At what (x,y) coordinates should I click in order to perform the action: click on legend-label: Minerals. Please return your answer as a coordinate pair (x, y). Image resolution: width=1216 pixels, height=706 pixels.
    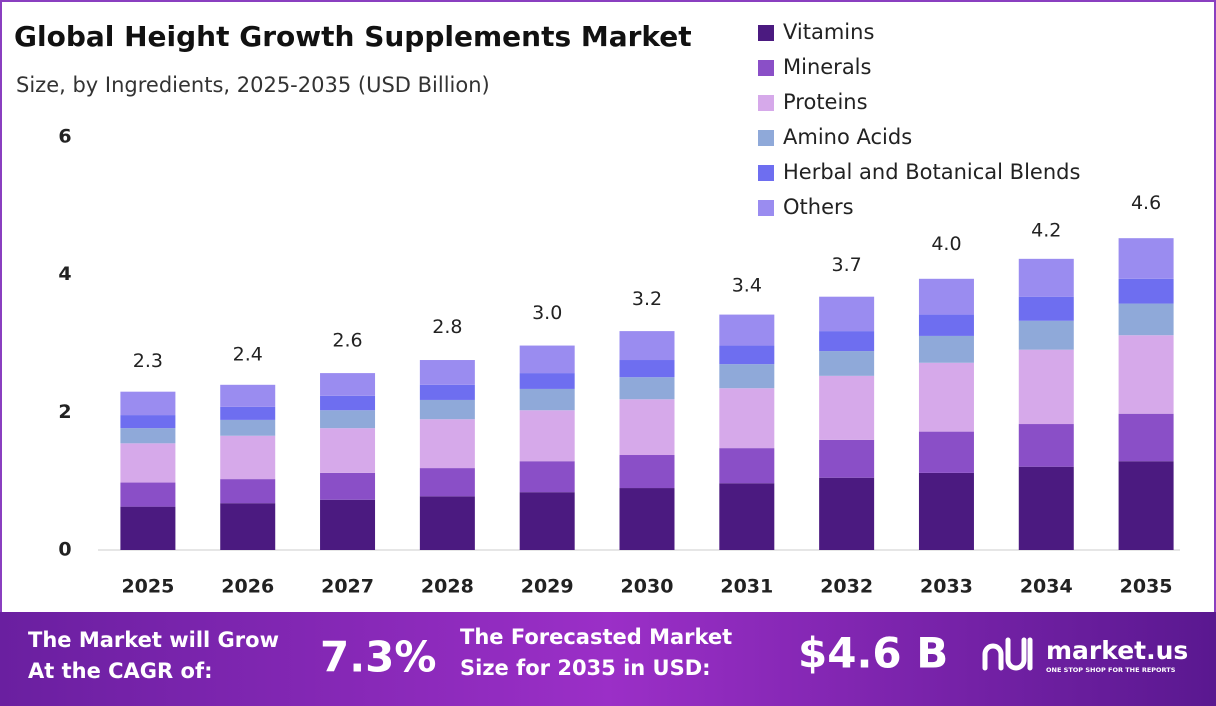
    Looking at the image, I should click on (827, 67).